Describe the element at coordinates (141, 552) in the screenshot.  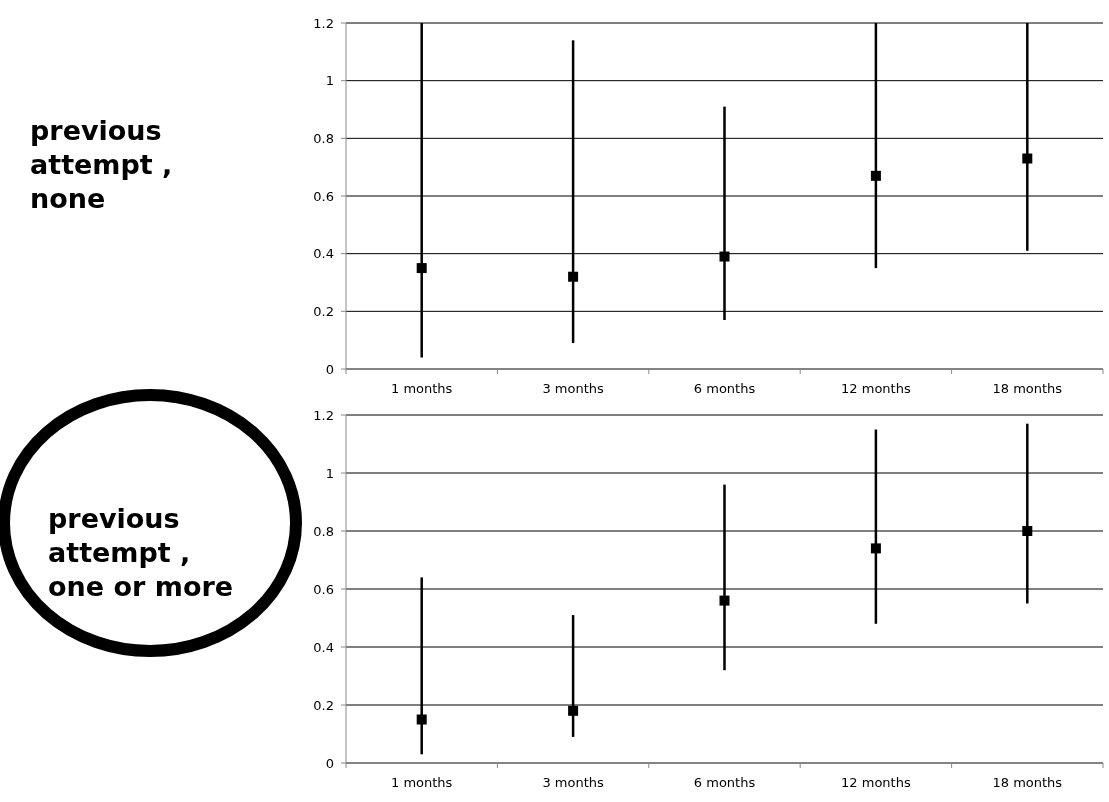
I see `text: previous attempt , one or more` at that location.